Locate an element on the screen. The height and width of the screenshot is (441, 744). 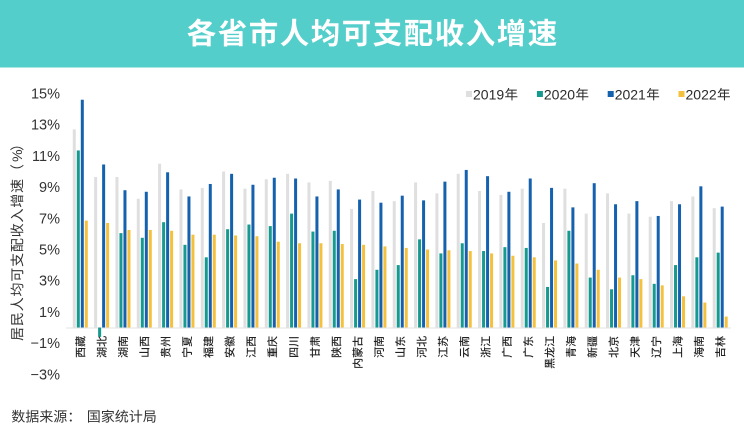
svg-text: −3% is located at coordinates (46, 375).